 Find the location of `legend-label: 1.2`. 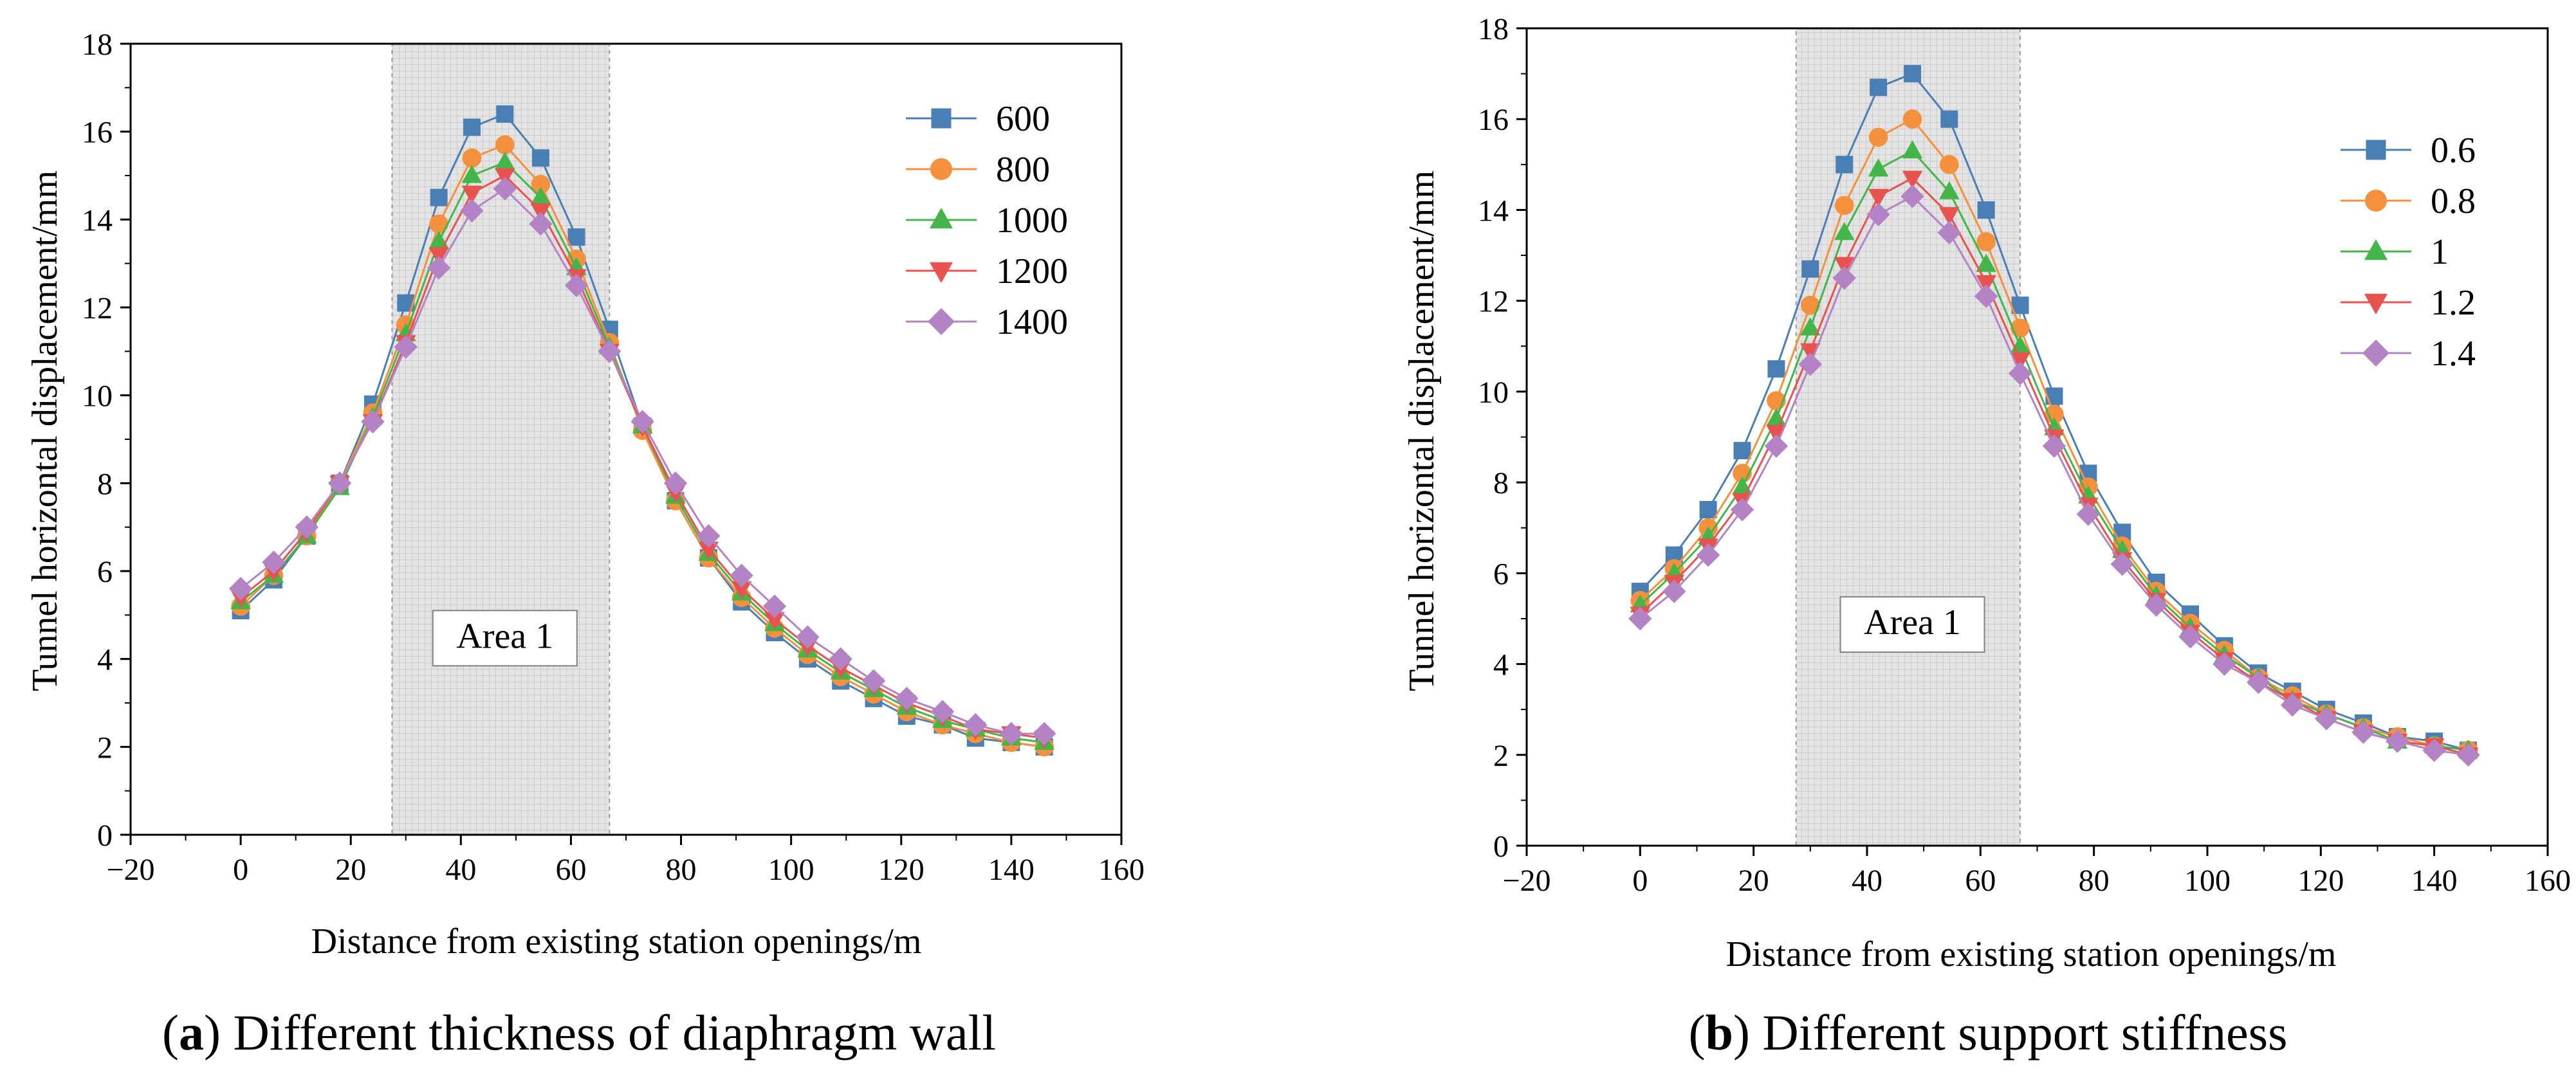

legend-label: 1.2 is located at coordinates (2453, 303).